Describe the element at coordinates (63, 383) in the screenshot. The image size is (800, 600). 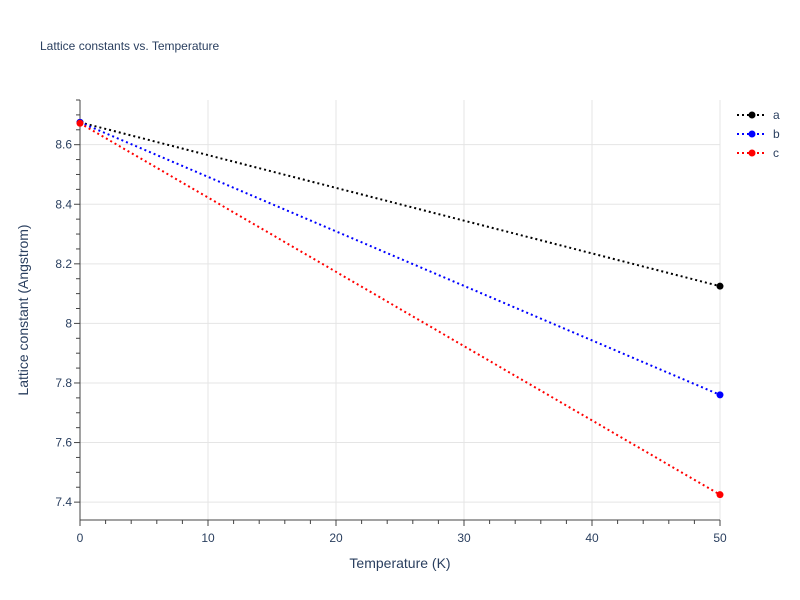
I see `y-tick-label: 7.8` at that location.